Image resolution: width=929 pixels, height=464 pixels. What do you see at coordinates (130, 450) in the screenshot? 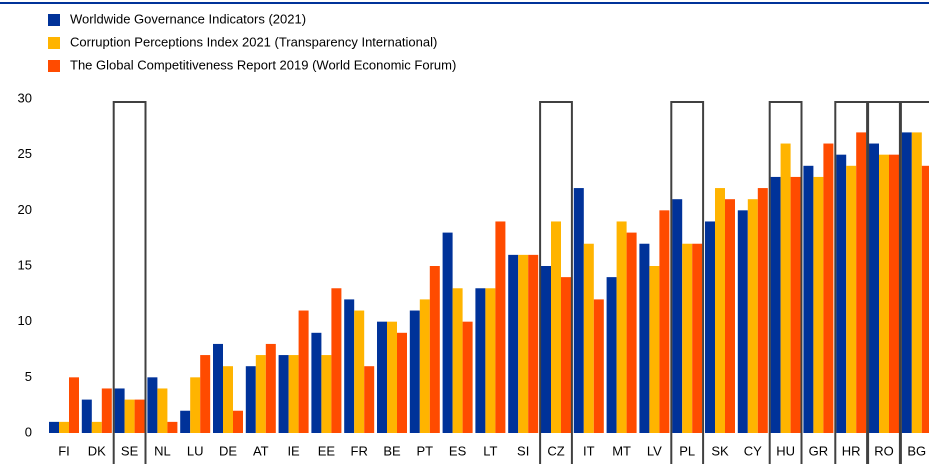
I see `x-tick-label: SE` at bounding box center [130, 450].